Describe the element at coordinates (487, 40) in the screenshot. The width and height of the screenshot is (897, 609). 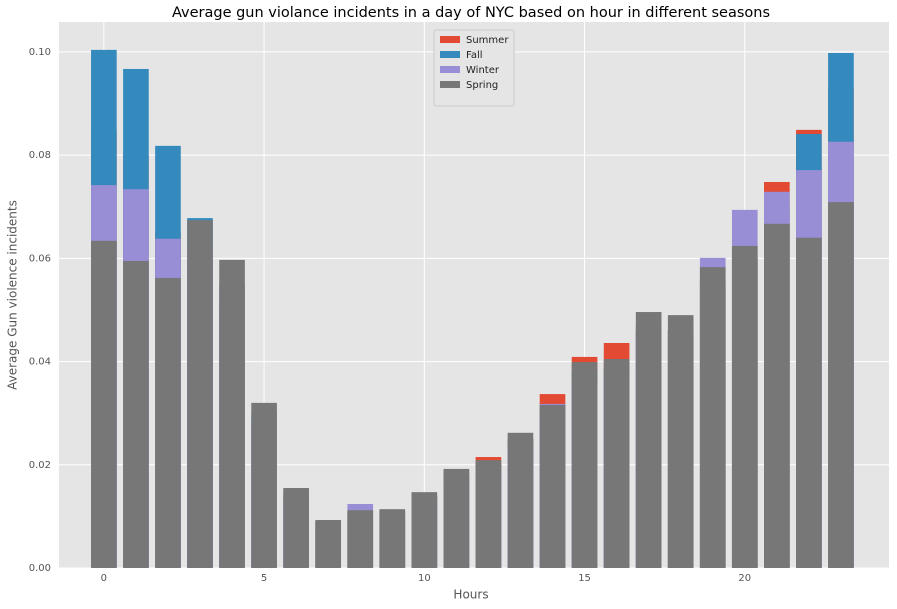
I see `legend-label: Summer` at that location.